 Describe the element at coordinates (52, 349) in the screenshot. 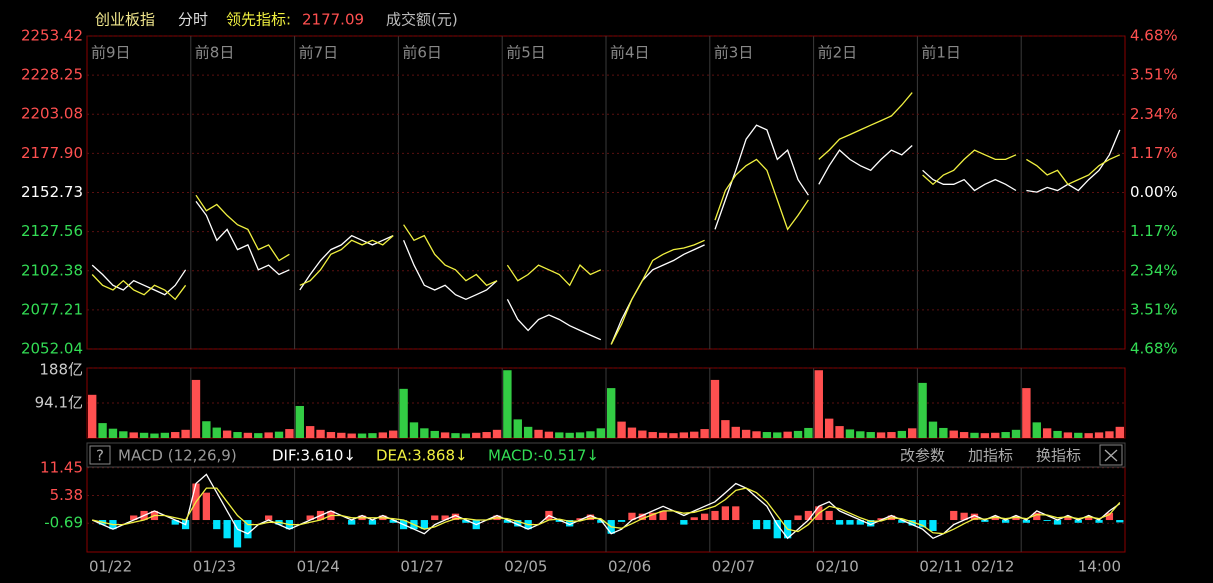

I see `y-tick-label: 2052.04` at that location.